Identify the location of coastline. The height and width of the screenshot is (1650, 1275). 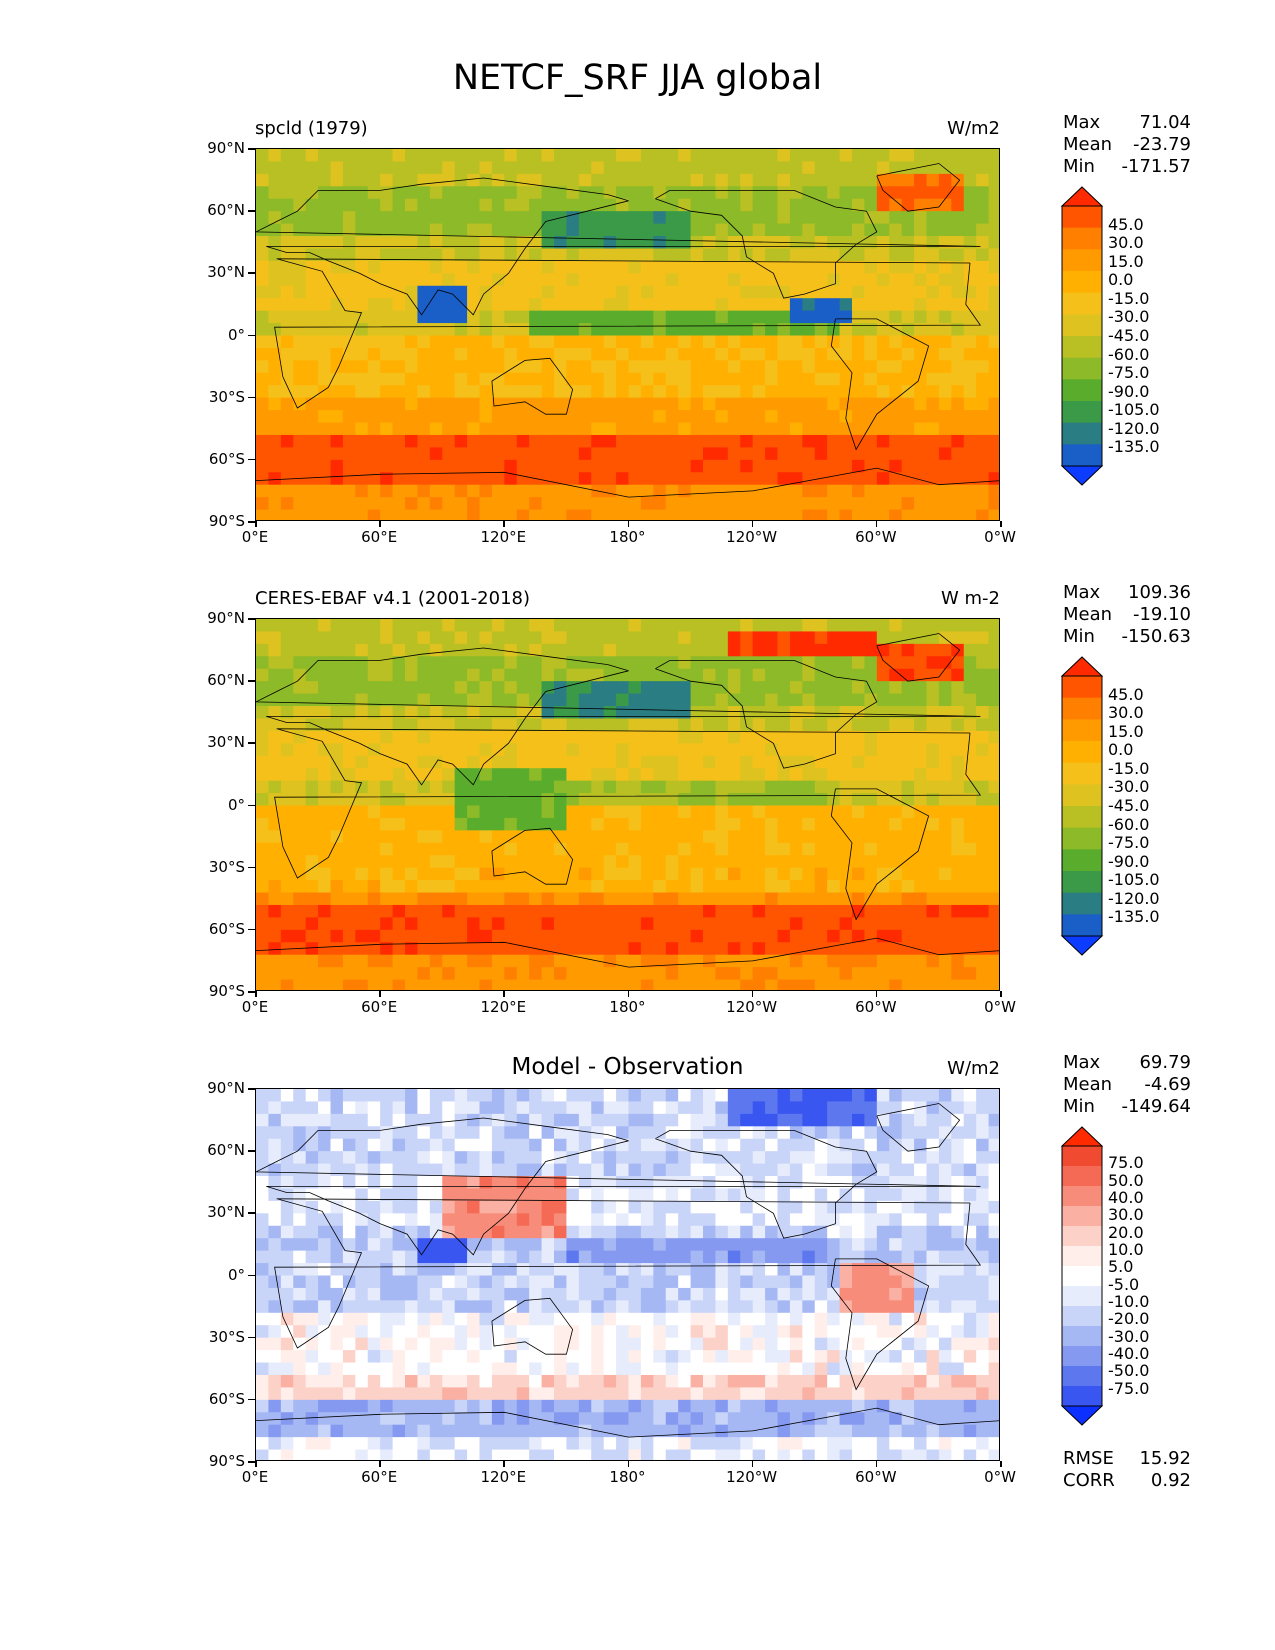
(880, 854).